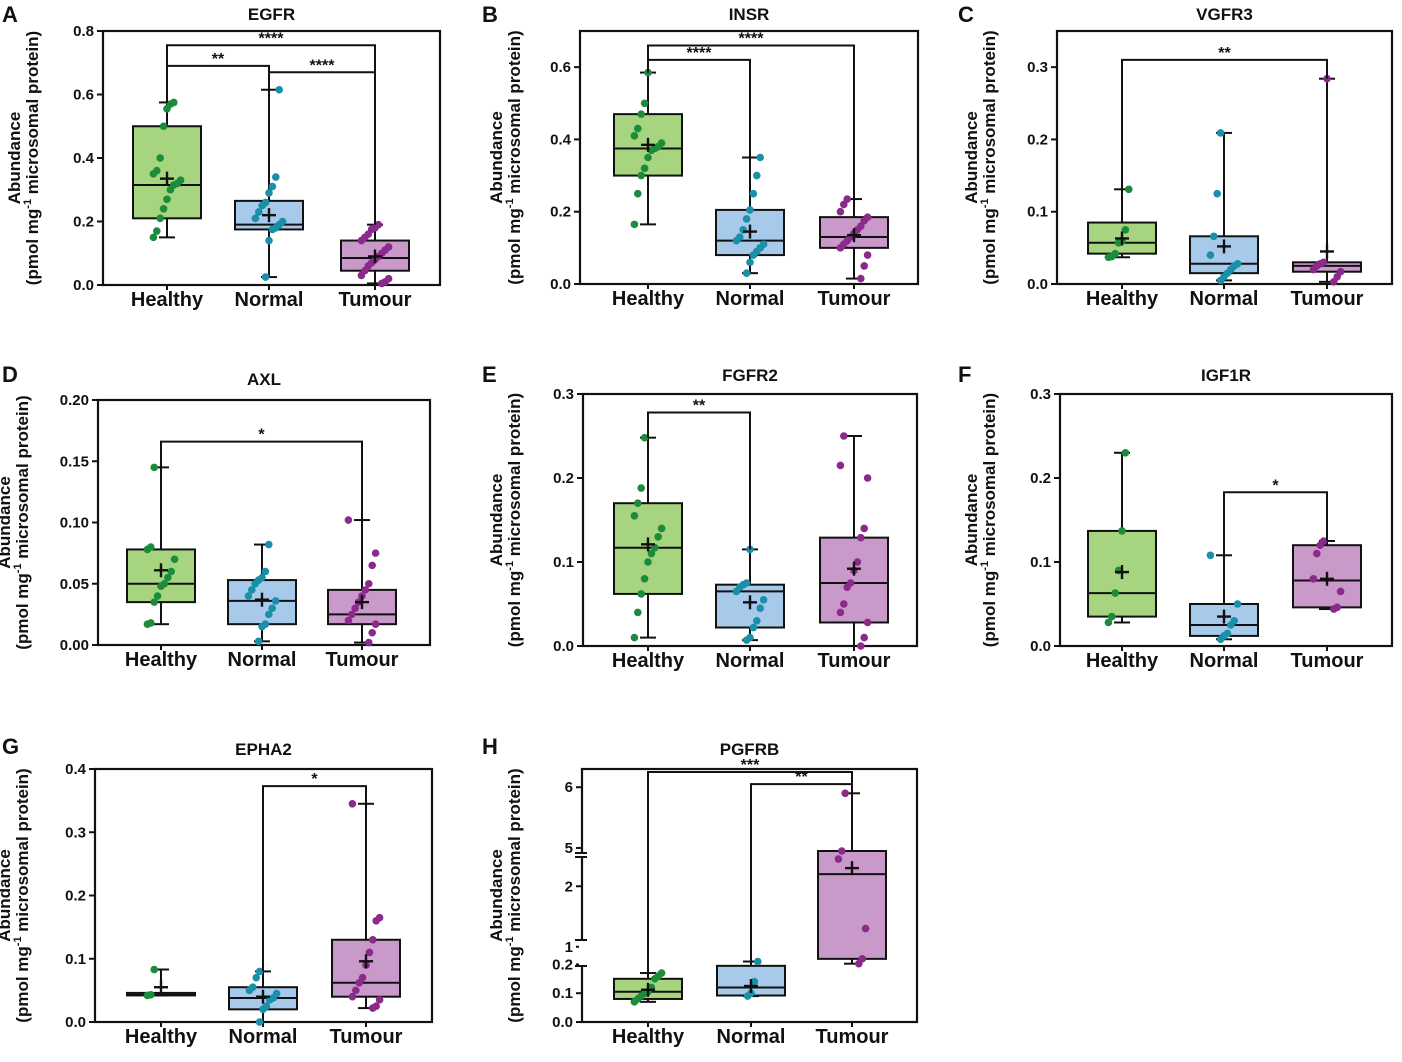 The image size is (1402, 1062). Describe the element at coordinates (569, 947) in the screenshot. I see `y-tick-label: 1` at that location.